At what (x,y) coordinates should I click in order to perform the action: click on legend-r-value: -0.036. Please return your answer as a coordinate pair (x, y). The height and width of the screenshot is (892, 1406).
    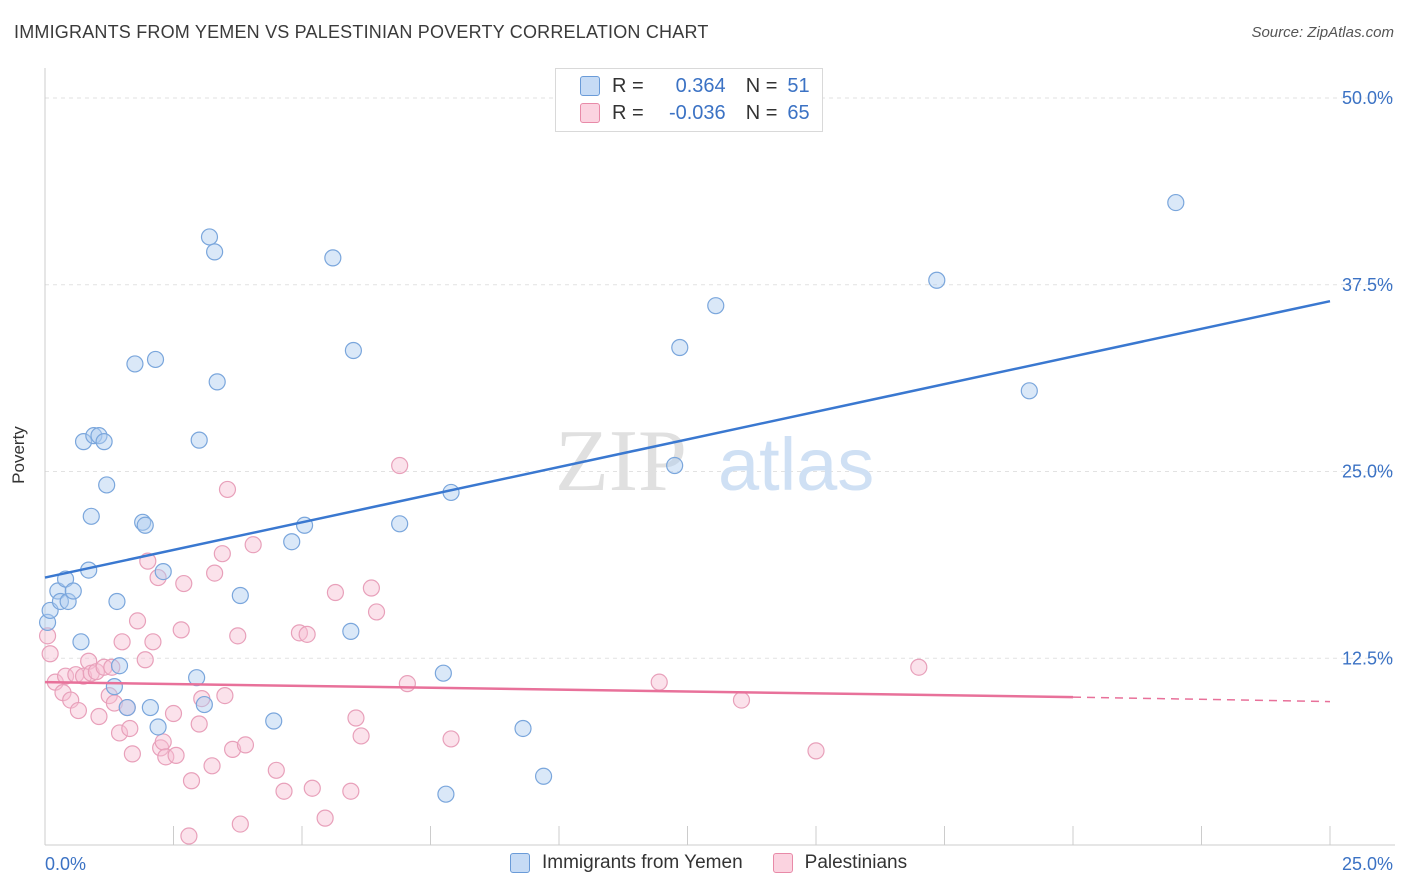
    Looking at the image, I should click on (697, 112).